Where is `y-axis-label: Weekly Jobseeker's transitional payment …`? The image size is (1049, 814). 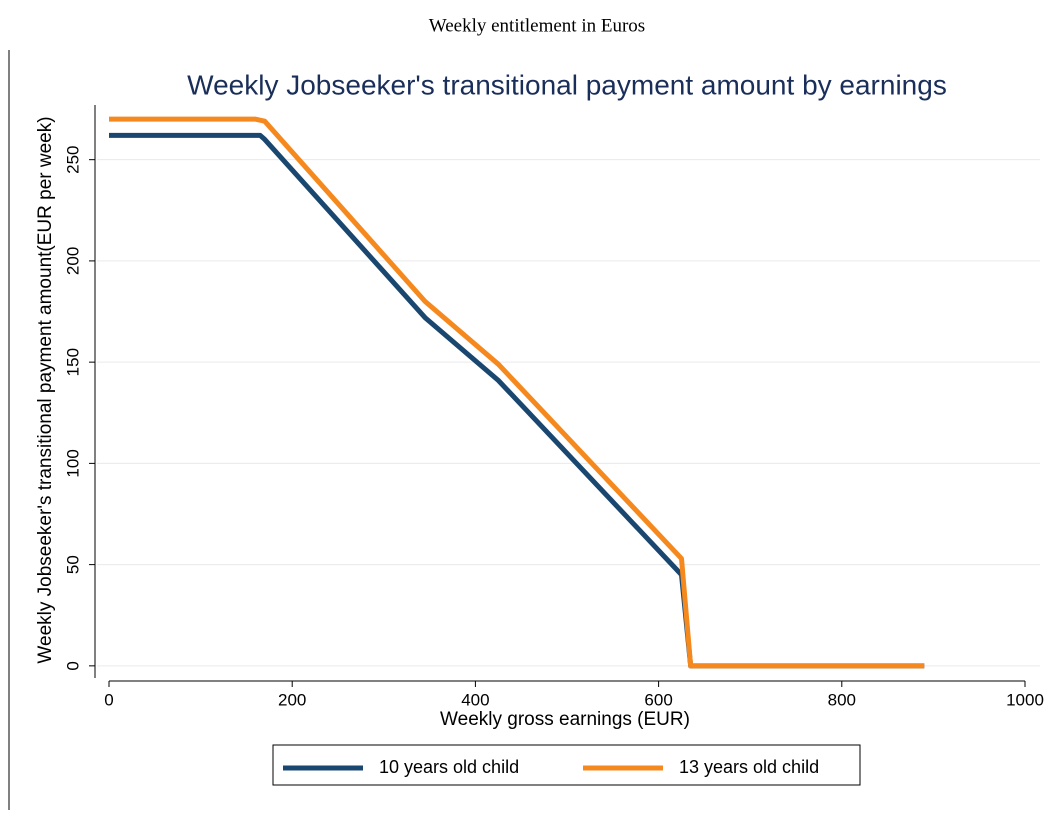 y-axis-label: Weekly Jobseeker's transitional payment … is located at coordinates (45, 389).